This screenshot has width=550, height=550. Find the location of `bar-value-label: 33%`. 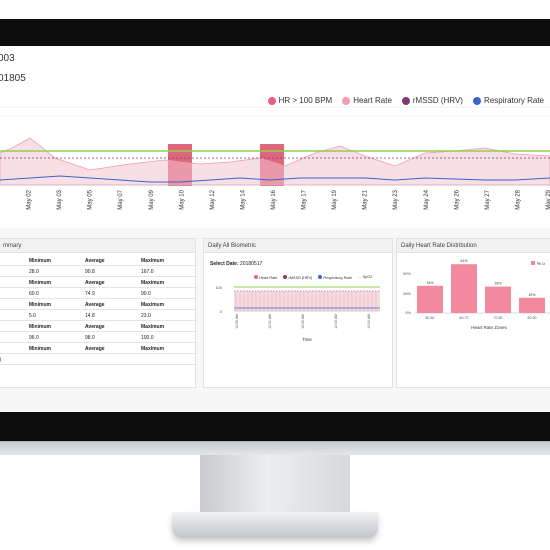

bar-value-label: 33% is located at coordinates (497, 284).